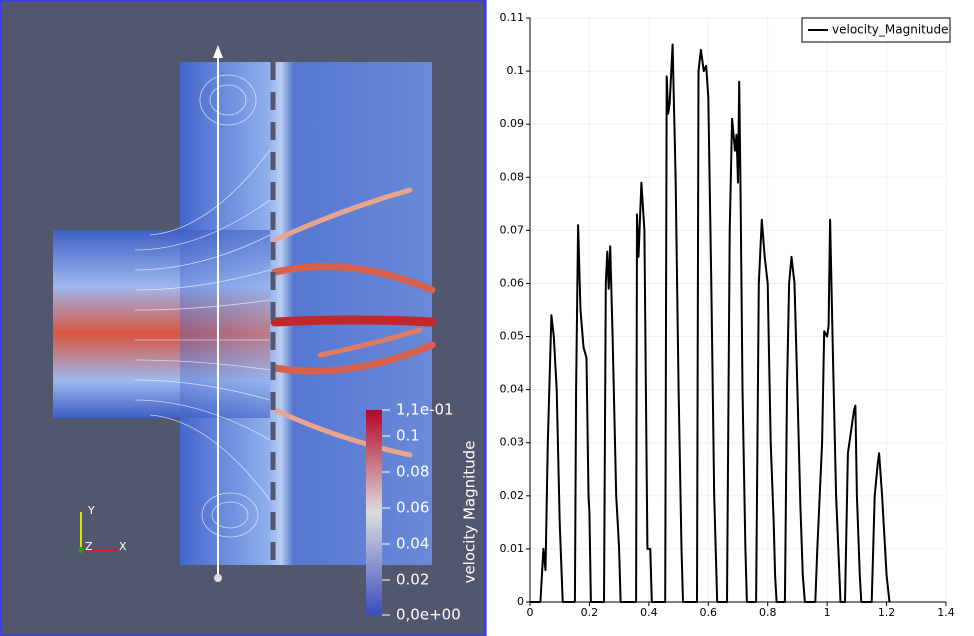  Describe the element at coordinates (91, 510) in the screenshot. I see `axis-label: Y` at that location.